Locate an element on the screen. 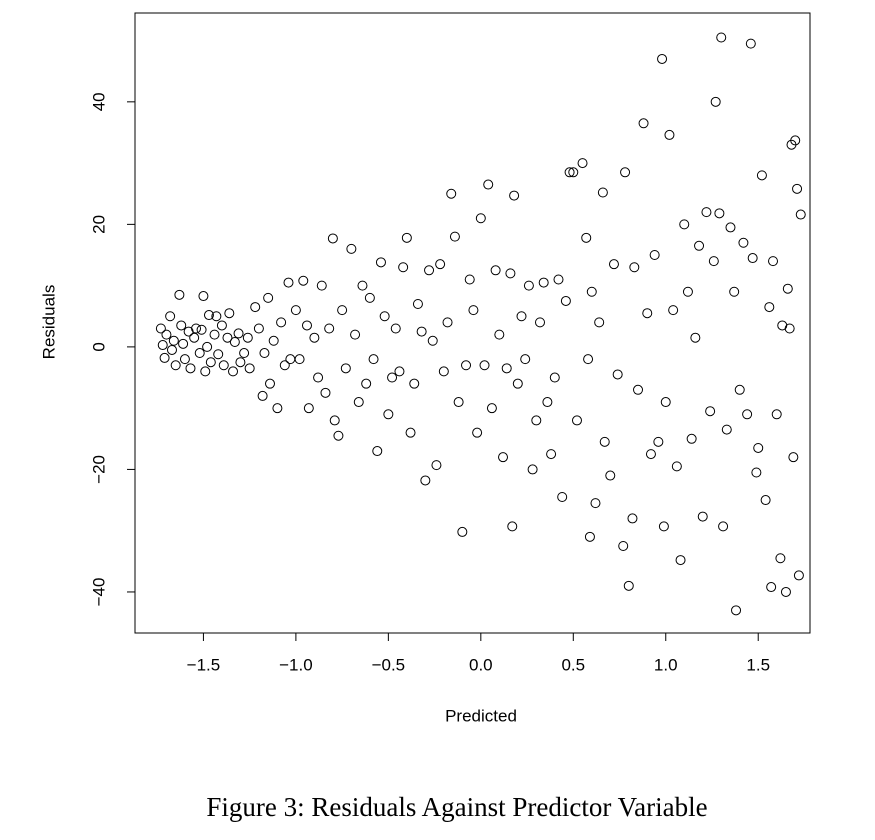  y-axis-label: Residuals is located at coordinates (48, 322).